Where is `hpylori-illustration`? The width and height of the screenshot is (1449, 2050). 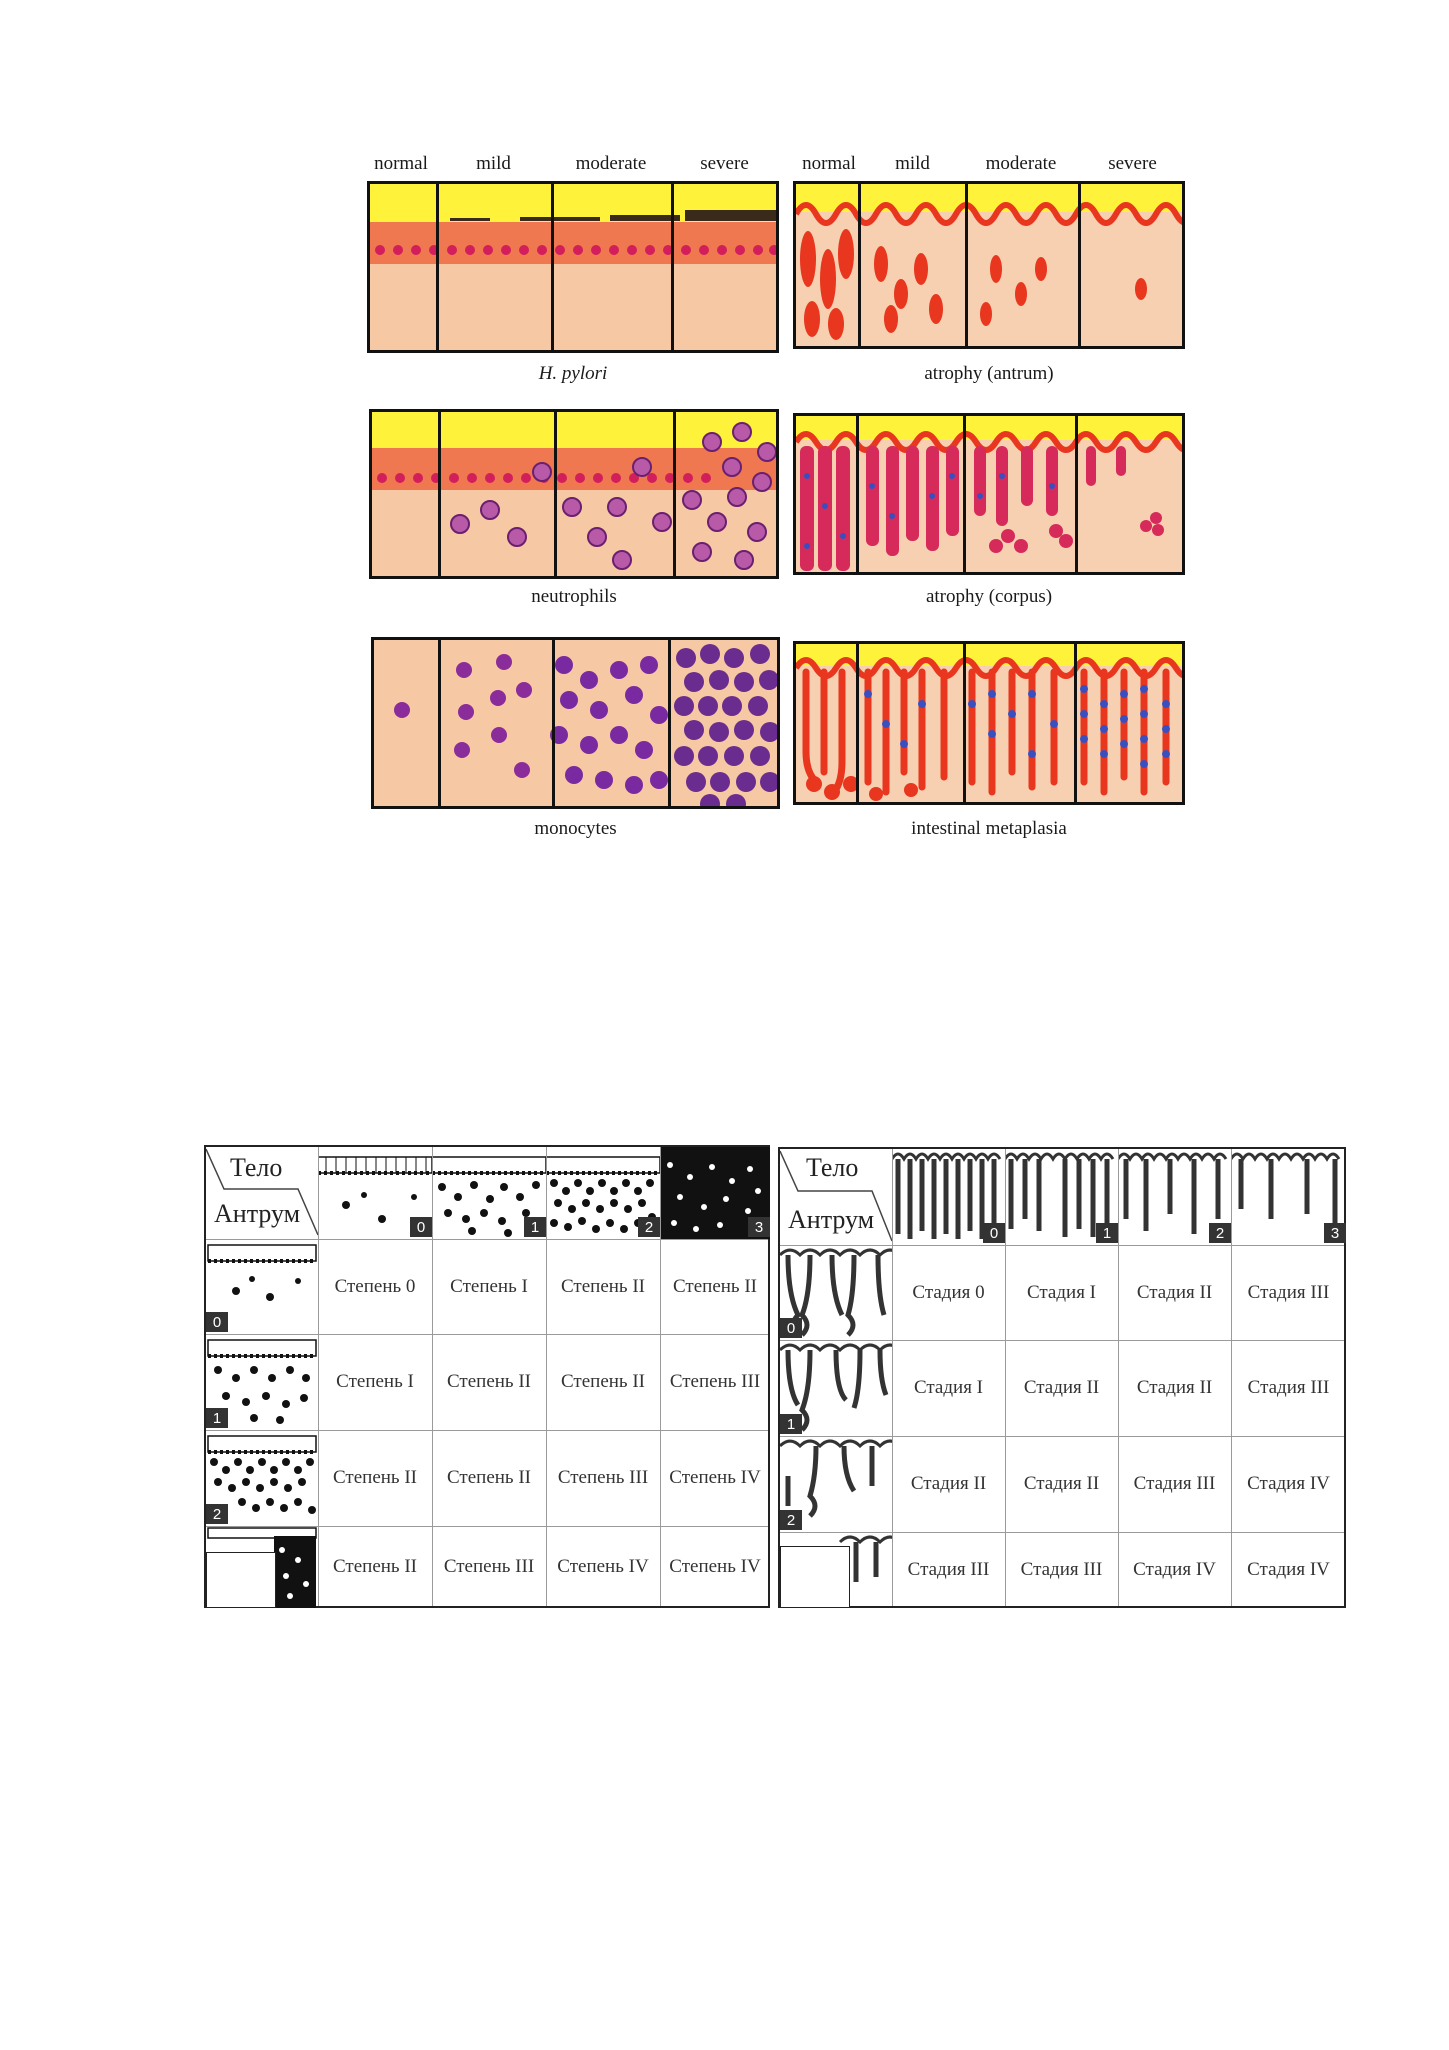 hpylori-illustration is located at coordinates (573, 267).